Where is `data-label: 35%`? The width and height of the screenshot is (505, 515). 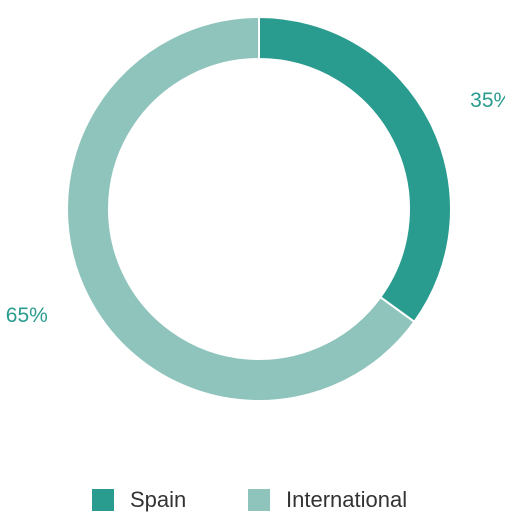
data-label: 35% is located at coordinates (487, 100).